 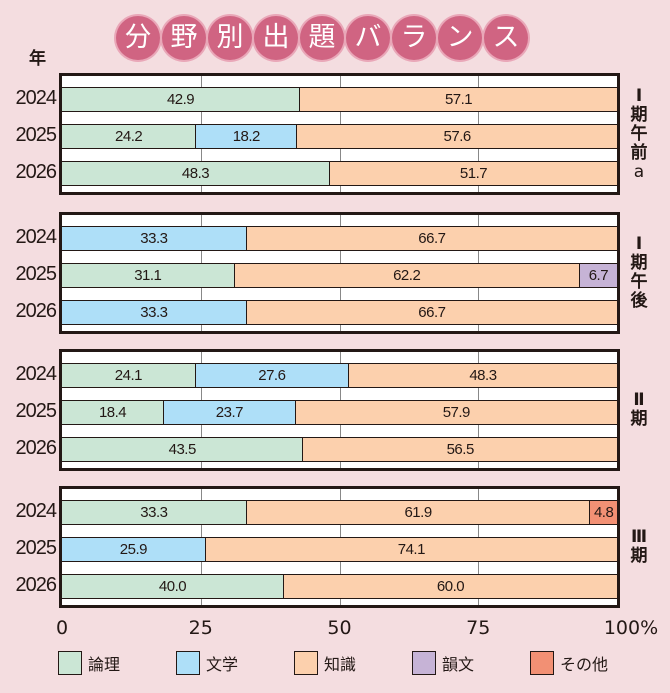 I want to click on legend-item: 韻文, so click(x=471, y=663).